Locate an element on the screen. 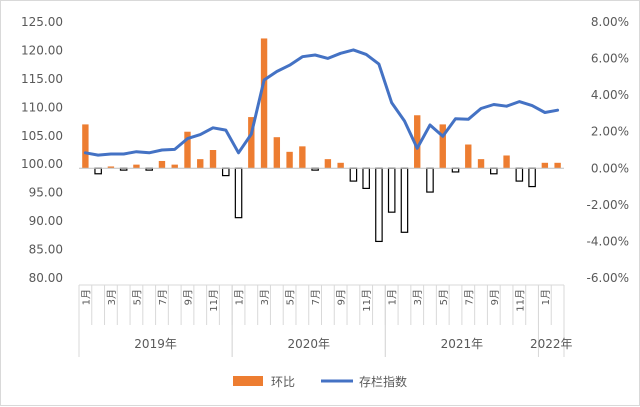  left-tick-label: 110.00 is located at coordinates (42, 107).